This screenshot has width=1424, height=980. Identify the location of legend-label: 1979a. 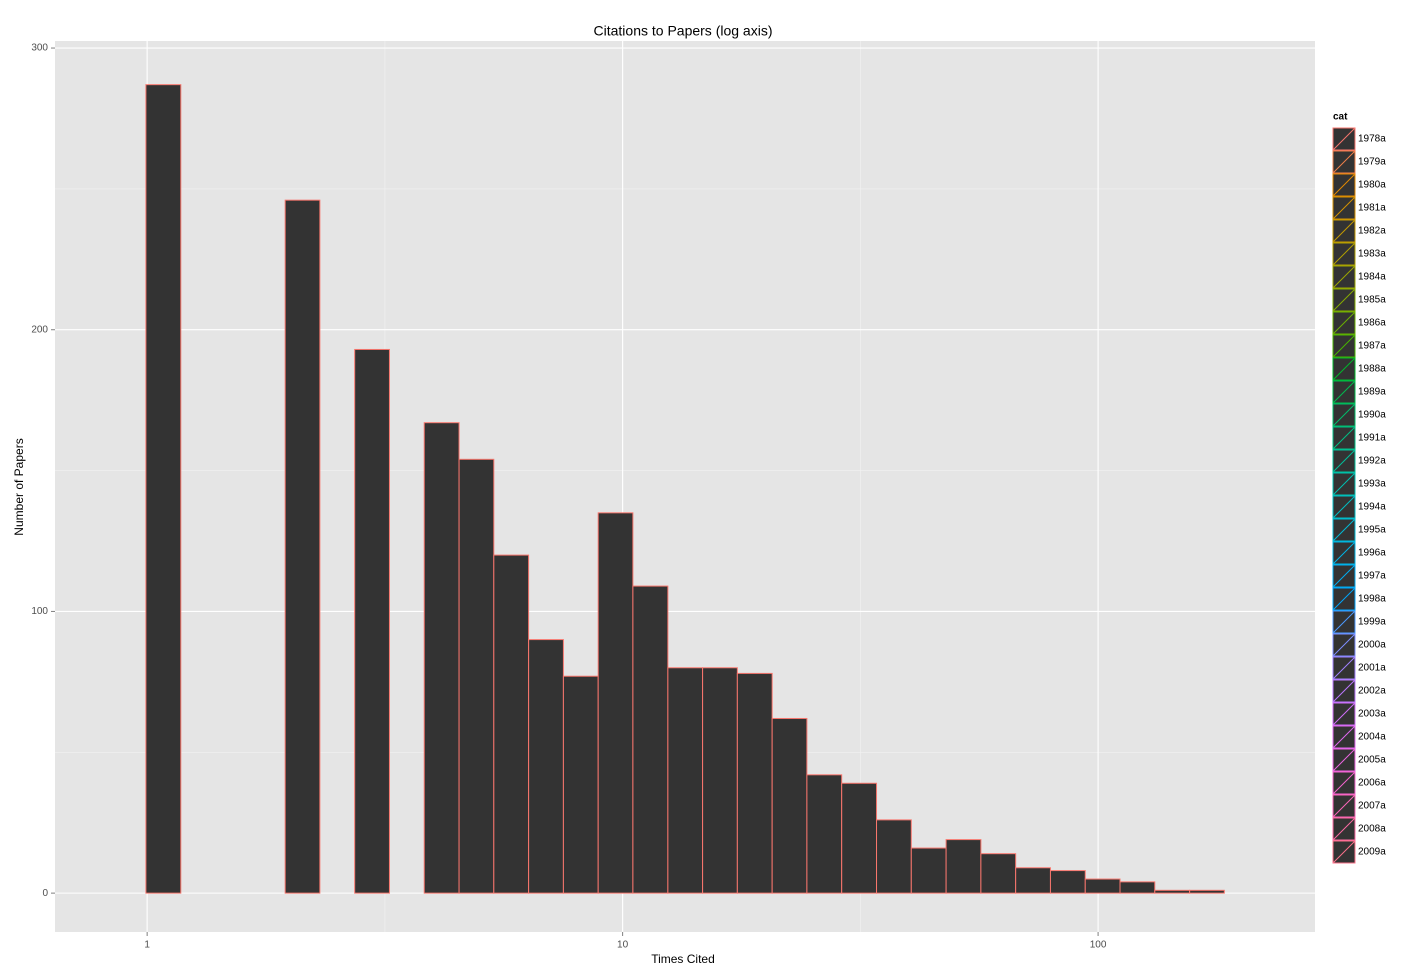
(1372, 162).